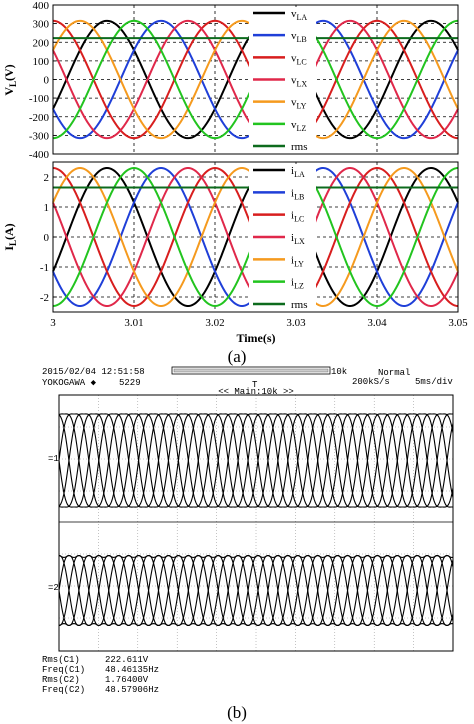 The height and width of the screenshot is (724, 474). I want to click on osc-measure-value: 222.611V, so click(127, 660).